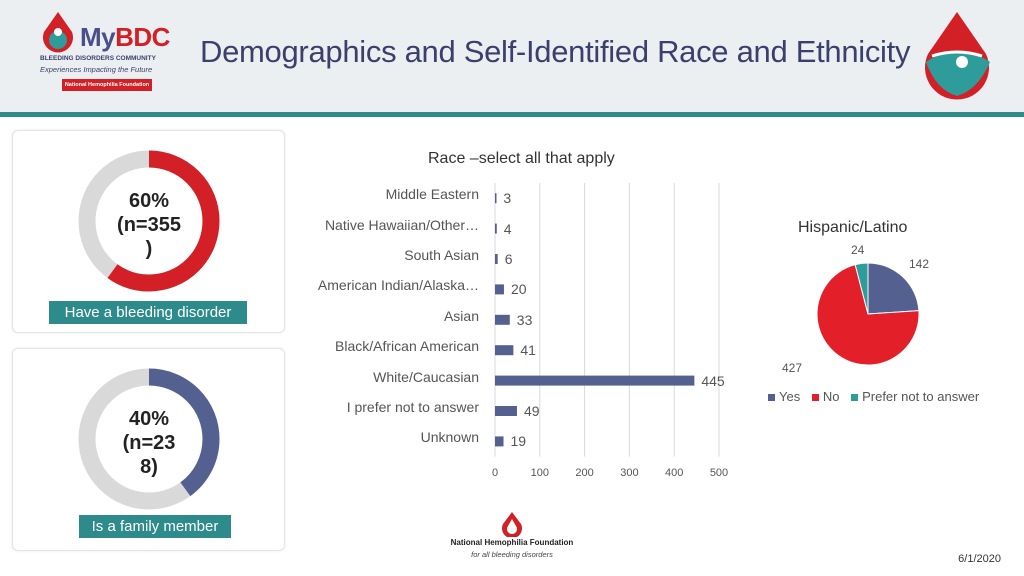 Image resolution: width=1024 pixels, height=576 pixels. What do you see at coordinates (461, 315) in the screenshot?
I see `category-label: Asian` at bounding box center [461, 315].